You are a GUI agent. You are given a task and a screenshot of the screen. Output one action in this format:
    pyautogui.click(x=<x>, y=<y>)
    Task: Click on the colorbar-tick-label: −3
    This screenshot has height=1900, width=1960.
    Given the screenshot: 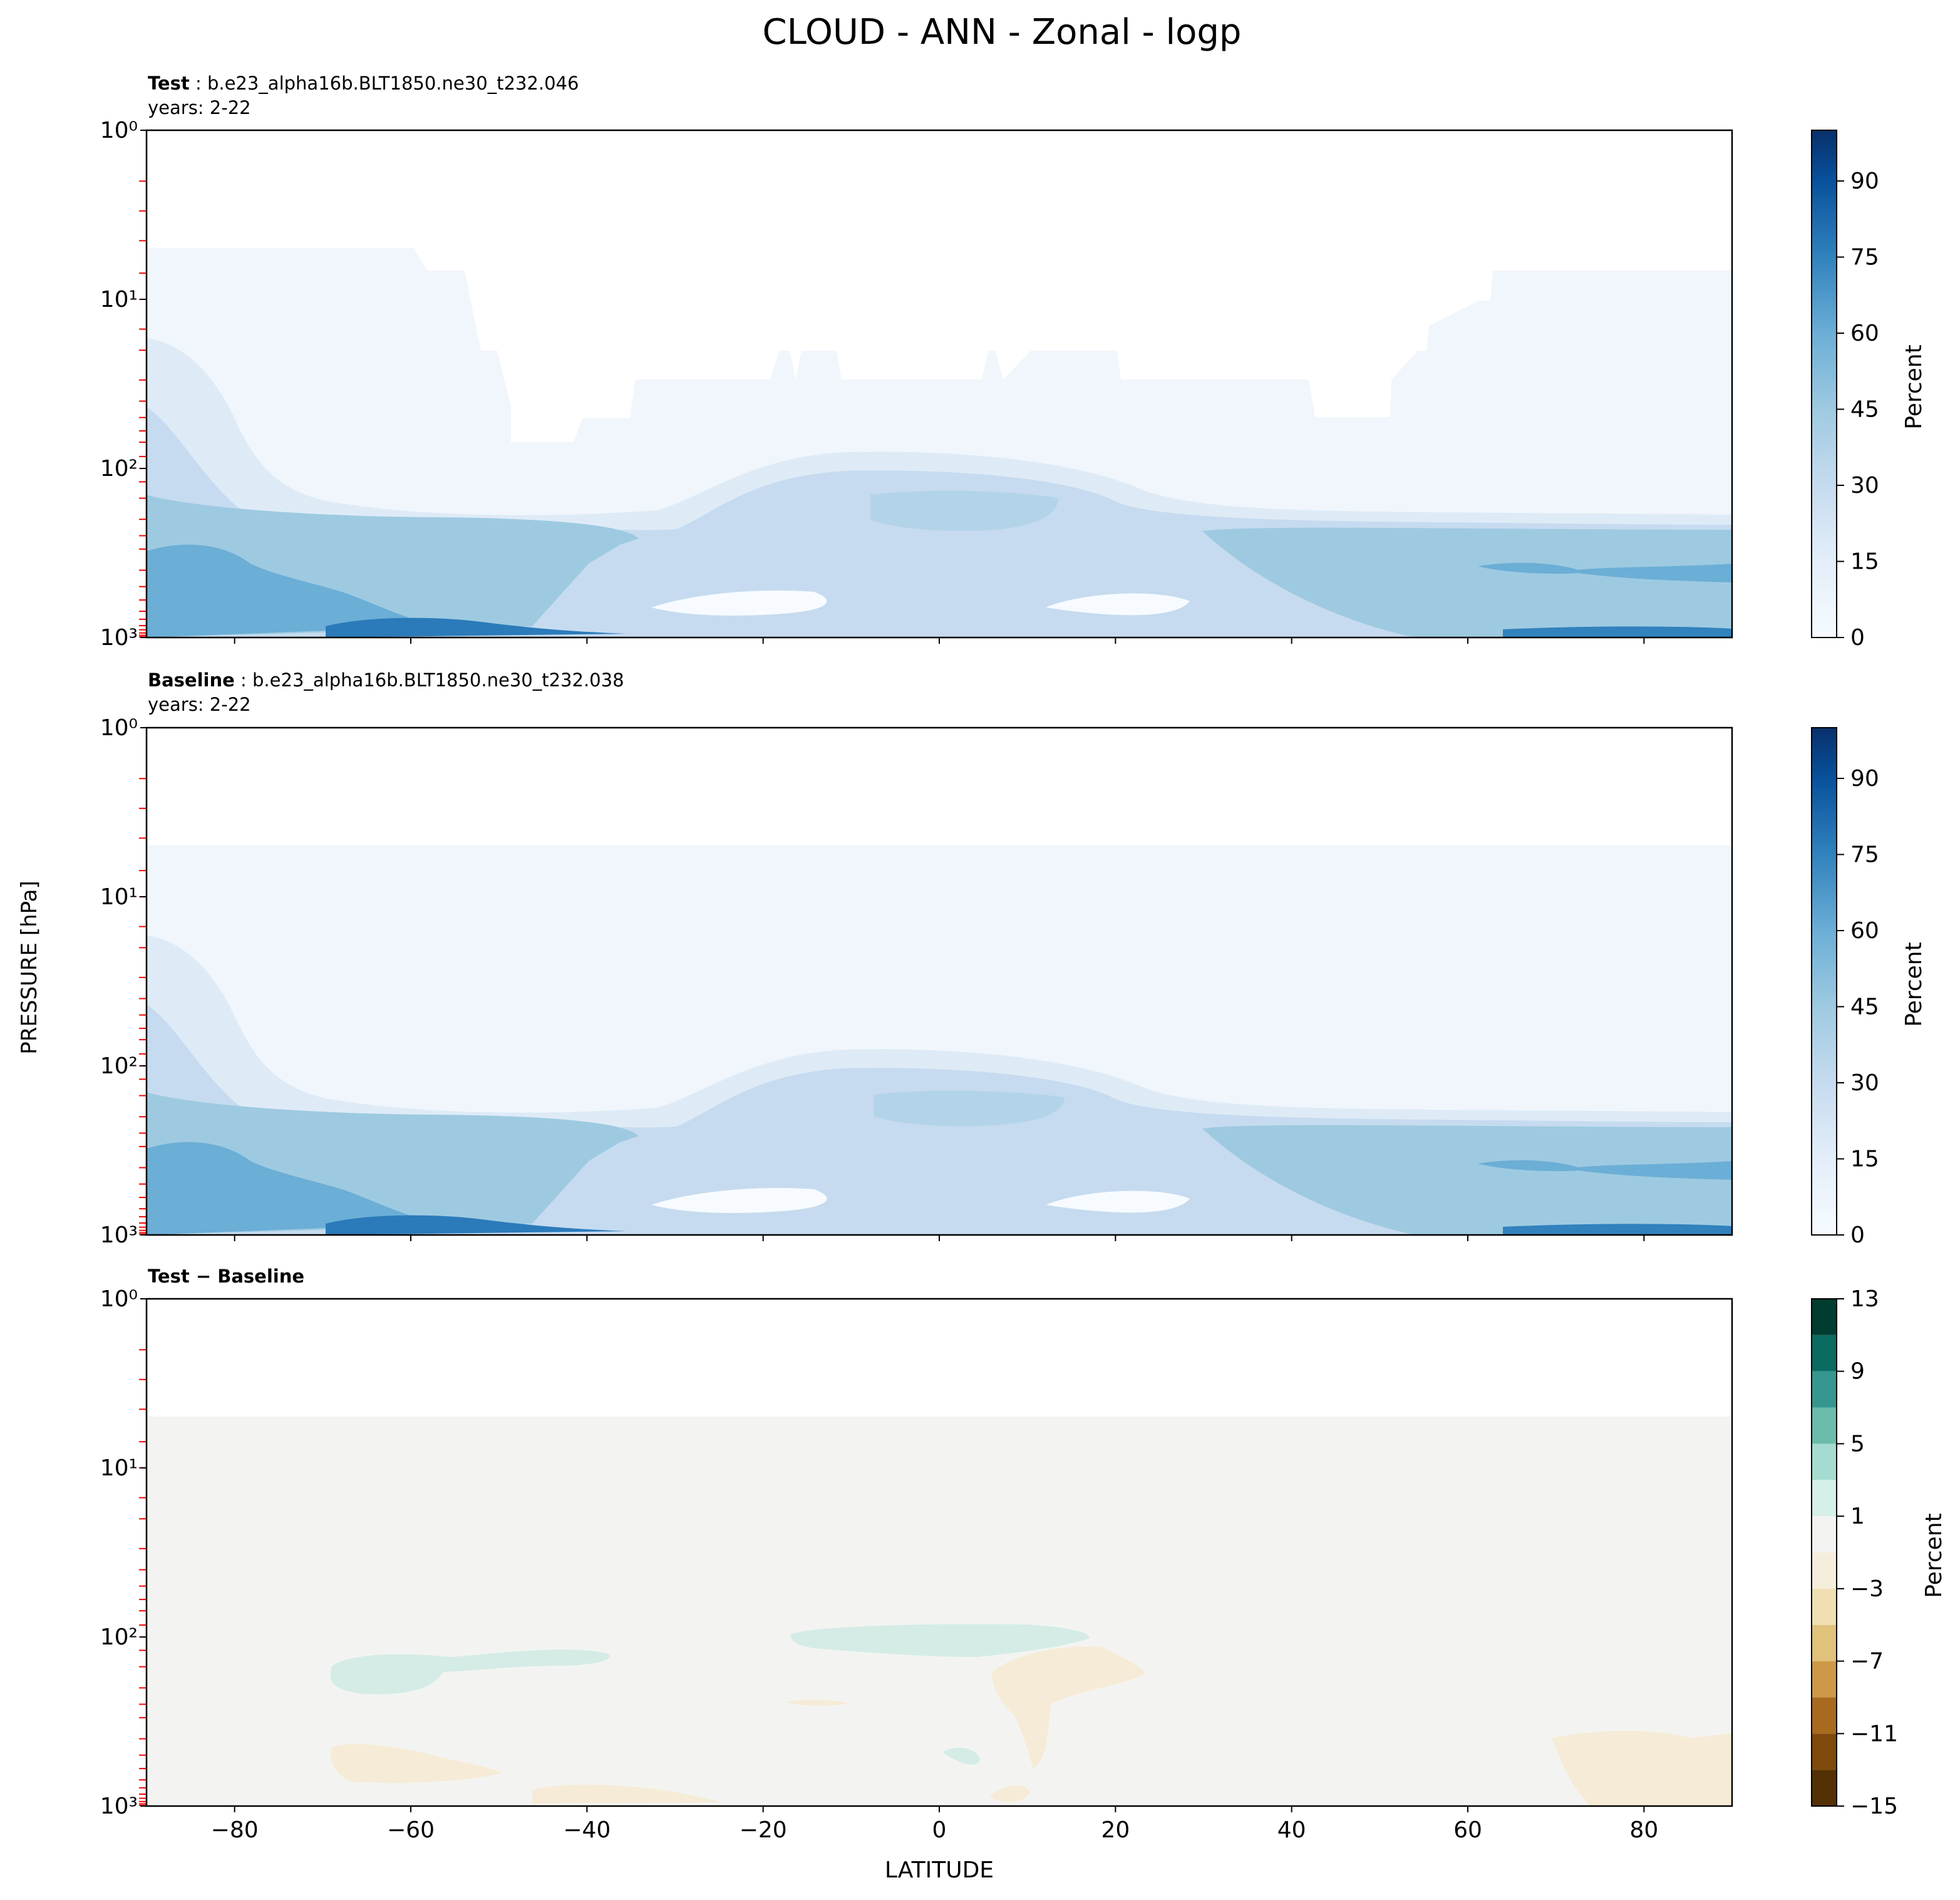 What is the action you would take?
    pyautogui.click(x=1867, y=1589)
    